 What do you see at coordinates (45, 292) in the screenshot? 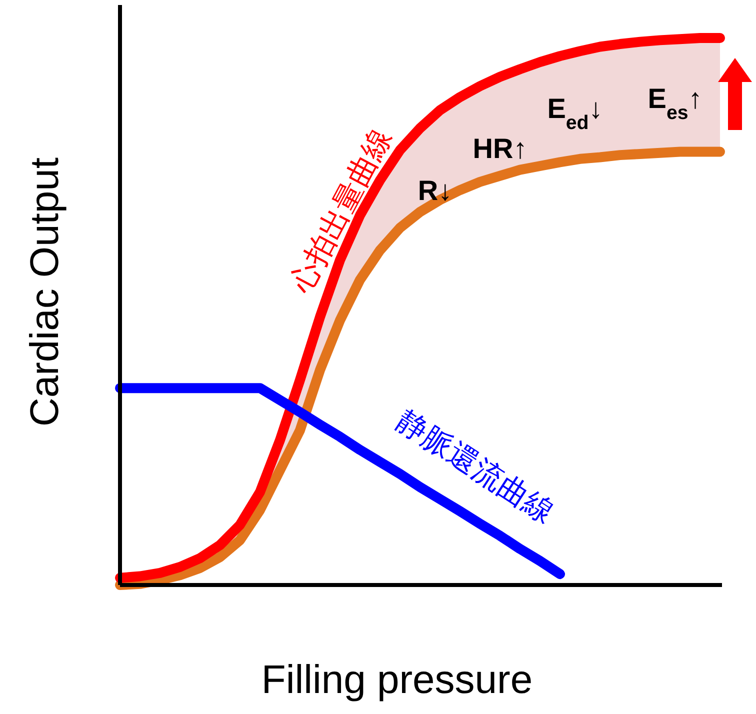
I see `y-axis-title: Cardiac Output` at bounding box center [45, 292].